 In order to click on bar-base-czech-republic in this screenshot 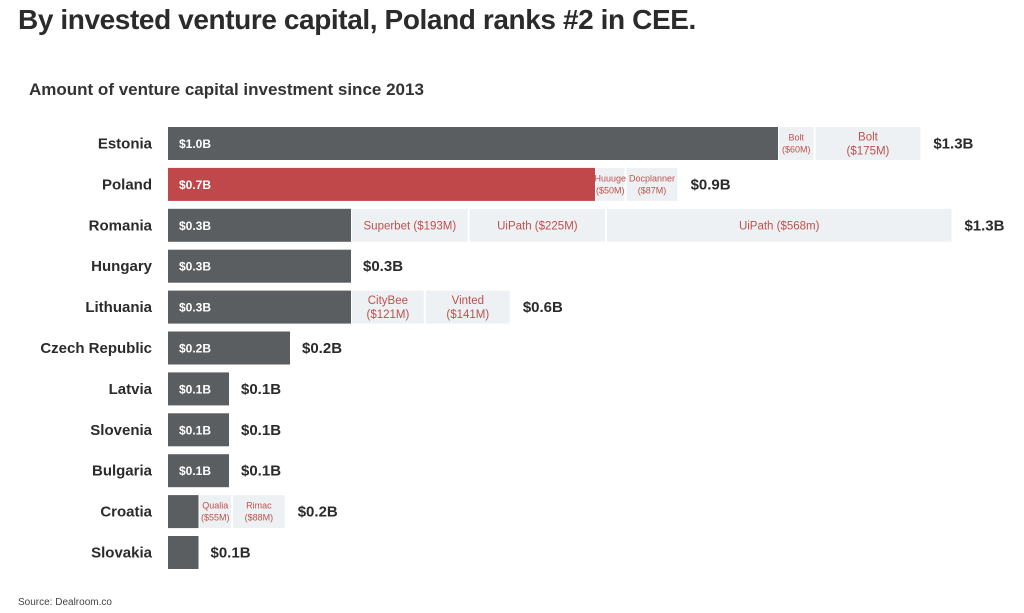, I will do `click(229, 348)`.